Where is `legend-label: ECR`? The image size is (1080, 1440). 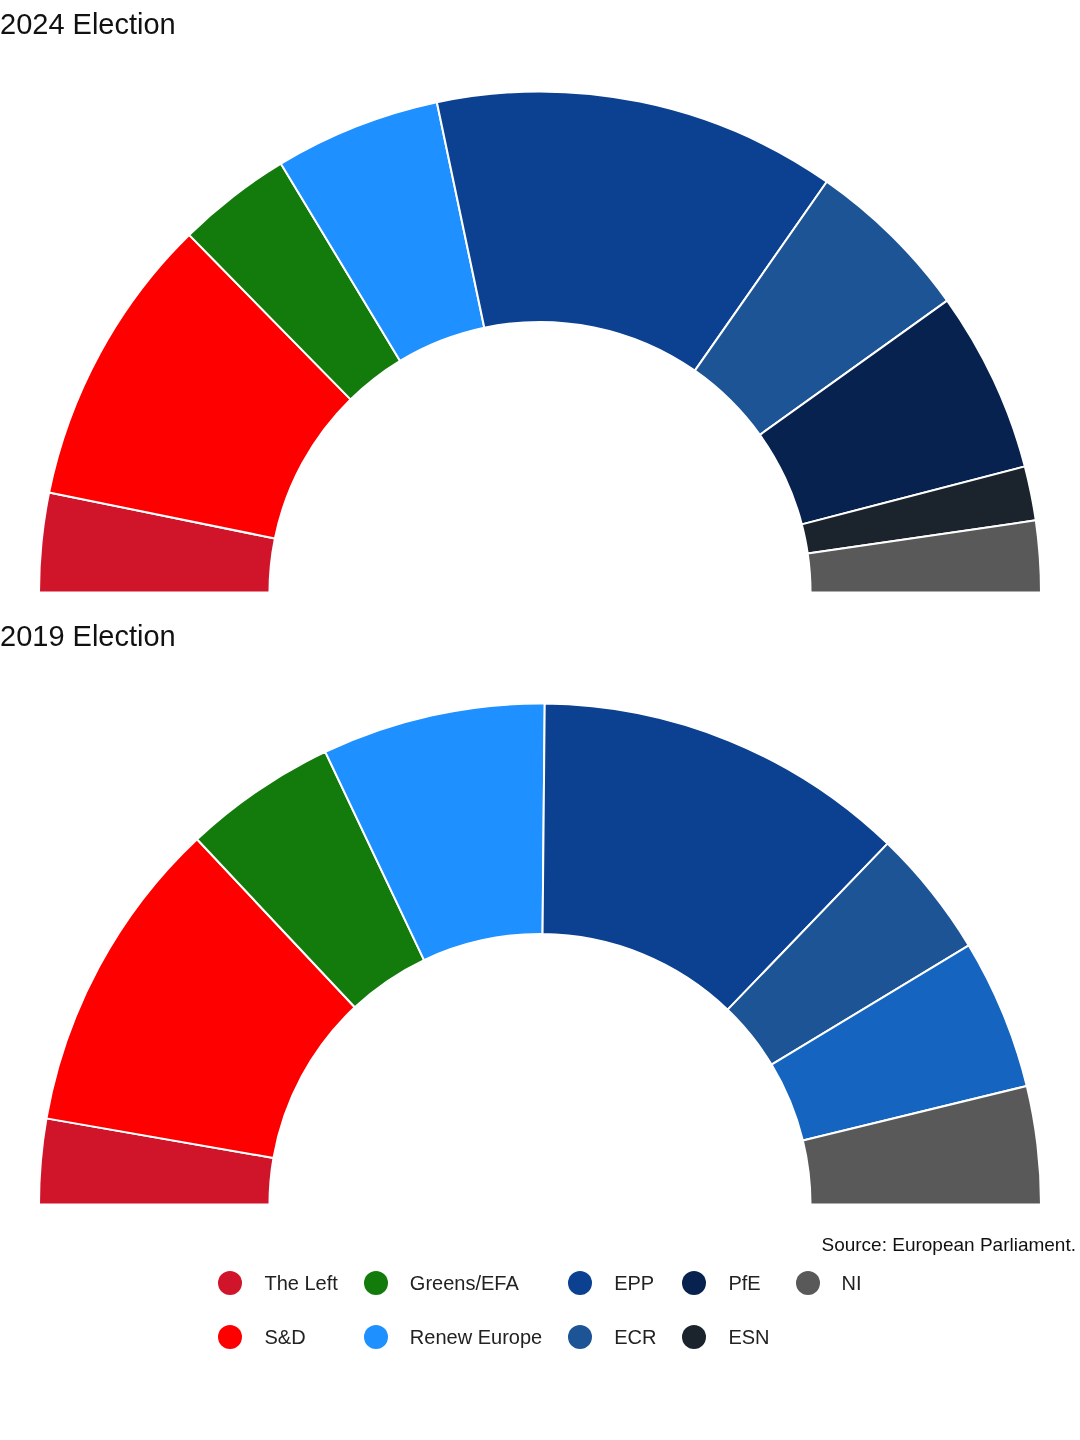
legend-label: ECR is located at coordinates (635, 1337).